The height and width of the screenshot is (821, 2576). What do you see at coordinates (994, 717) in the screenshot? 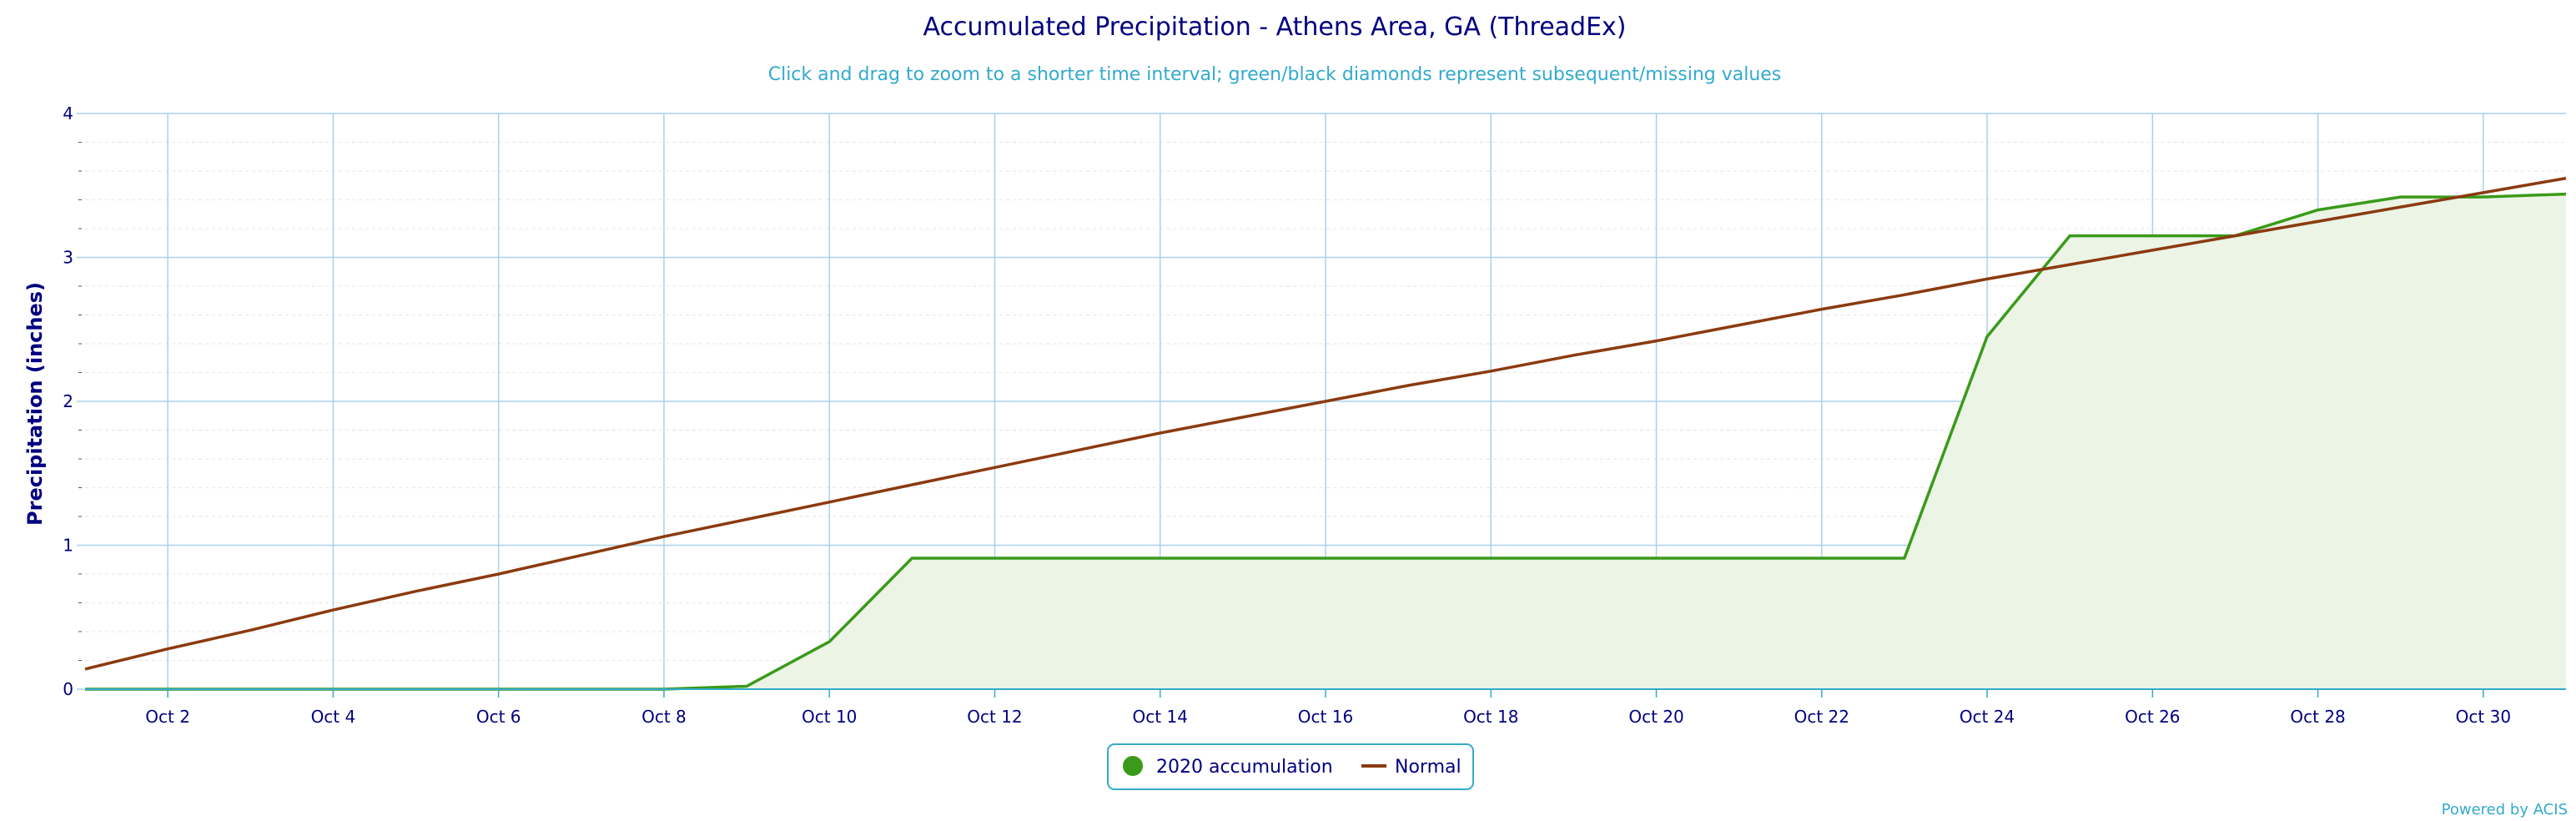
I see `x-tick-label: Oct 12` at bounding box center [994, 717].